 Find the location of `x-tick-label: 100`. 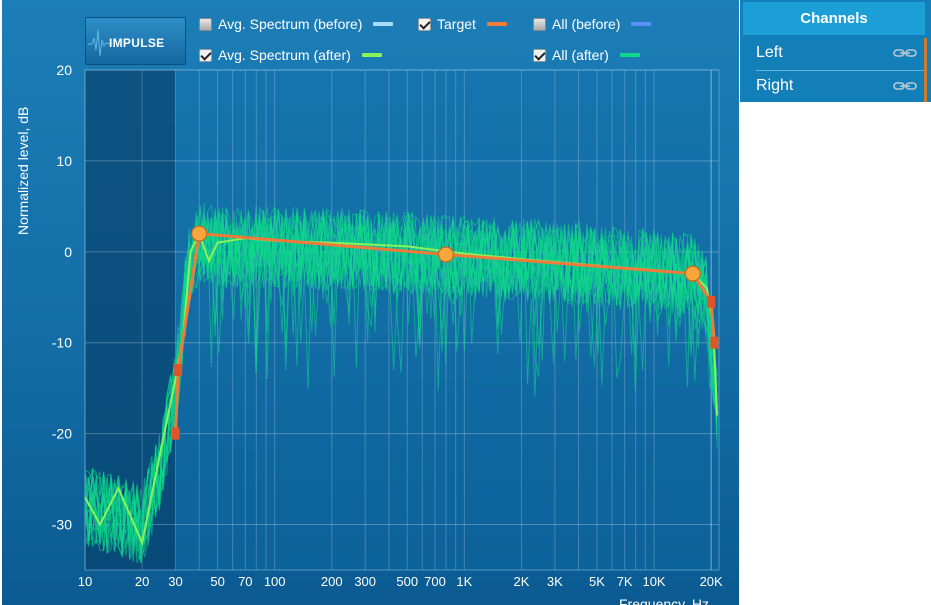

x-tick-label: 100 is located at coordinates (275, 581).